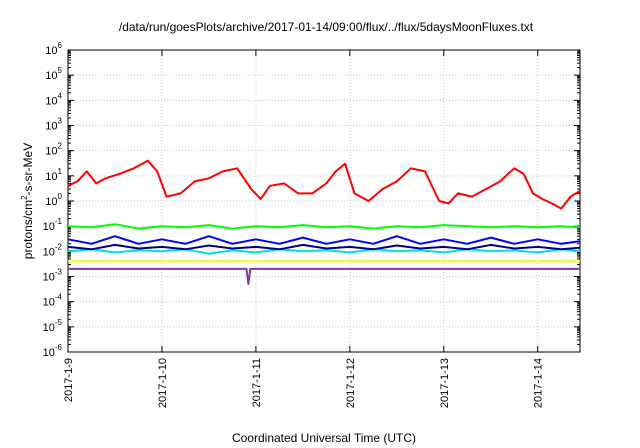 The image size is (640, 448). Describe the element at coordinates (60, 171) in the screenshot. I see `y-tick-exponent: 1` at that location.